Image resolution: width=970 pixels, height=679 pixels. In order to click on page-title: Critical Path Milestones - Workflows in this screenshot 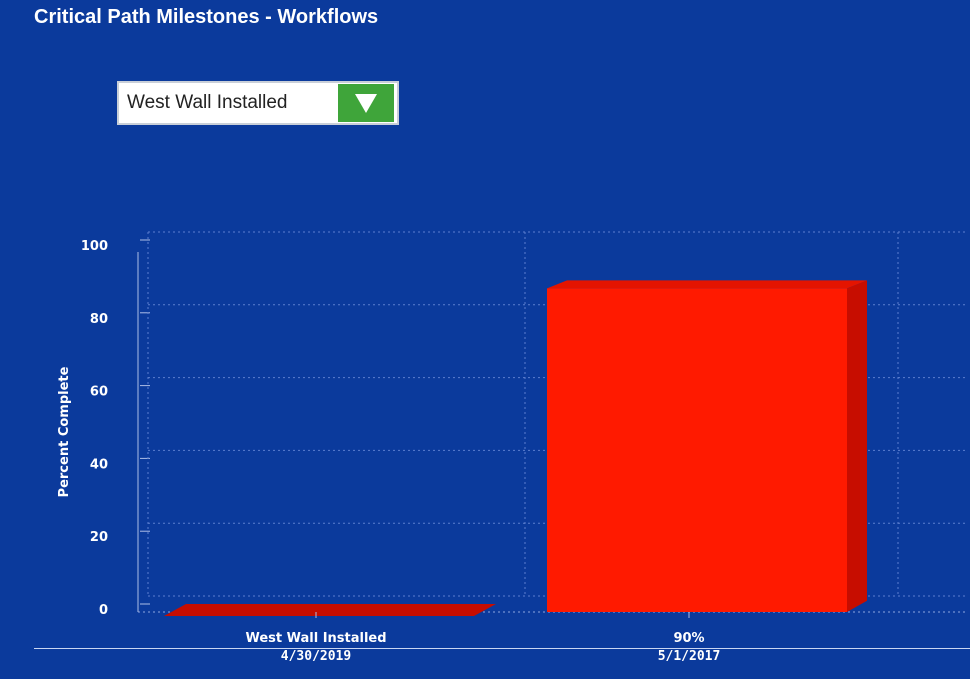, I will do `click(206, 17)`.